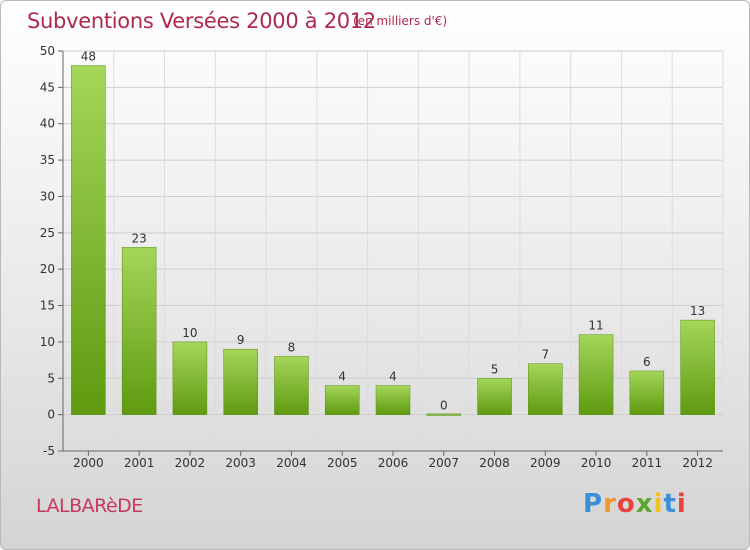 This screenshot has height=550, width=750. What do you see at coordinates (610, 504) in the screenshot?
I see `logo-letter: r` at bounding box center [610, 504].